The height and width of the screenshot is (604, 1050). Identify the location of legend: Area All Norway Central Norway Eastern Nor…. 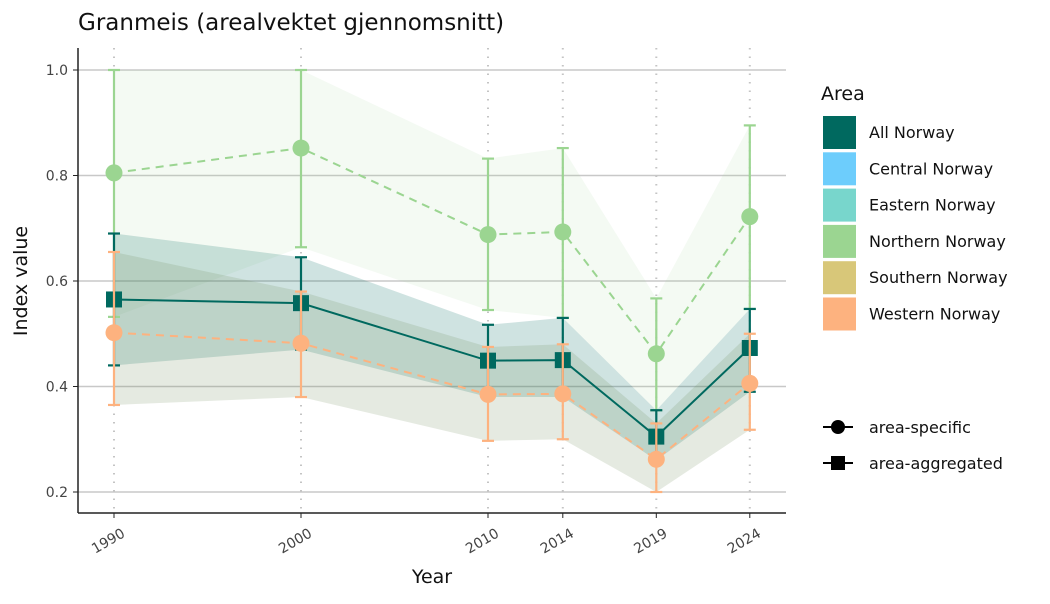
(914, 278).